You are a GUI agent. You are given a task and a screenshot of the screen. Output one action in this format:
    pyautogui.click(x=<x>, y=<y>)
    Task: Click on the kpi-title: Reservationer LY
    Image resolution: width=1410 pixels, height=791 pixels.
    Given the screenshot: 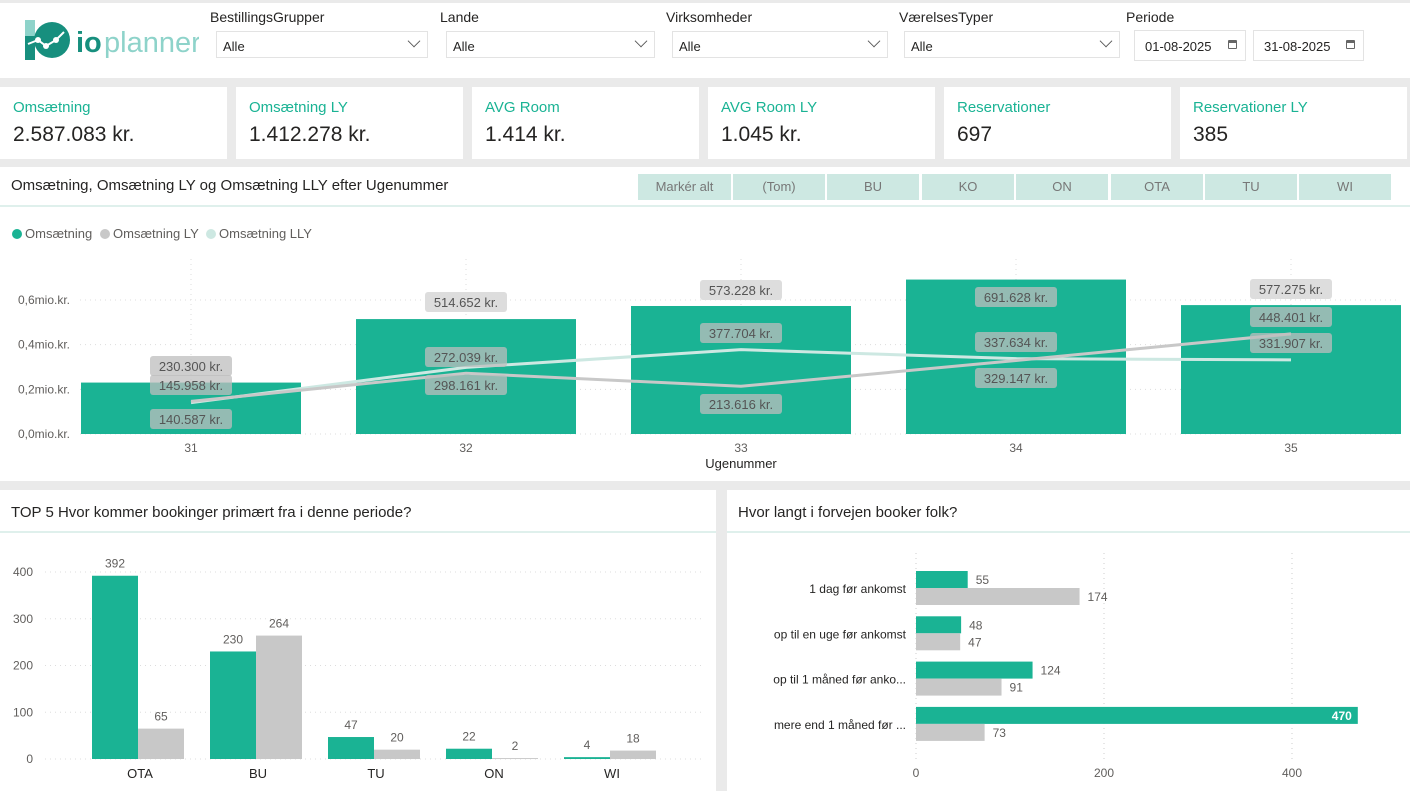 What is the action you would take?
    pyautogui.click(x=1250, y=107)
    